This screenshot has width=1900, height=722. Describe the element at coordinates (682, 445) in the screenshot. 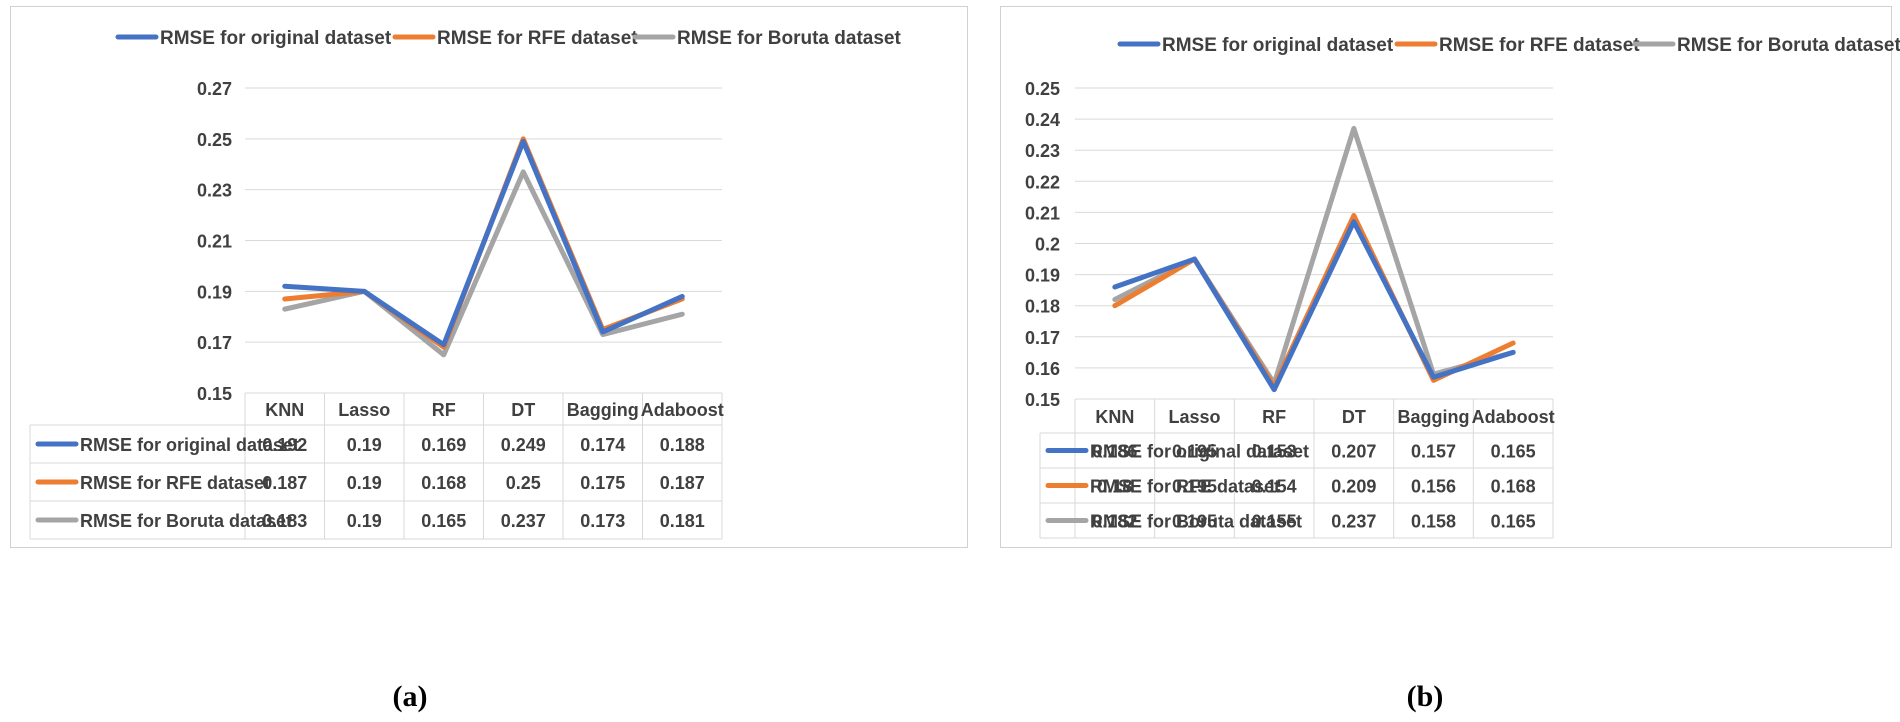

I see `chart-a-cell-0-5: 0.188` at that location.